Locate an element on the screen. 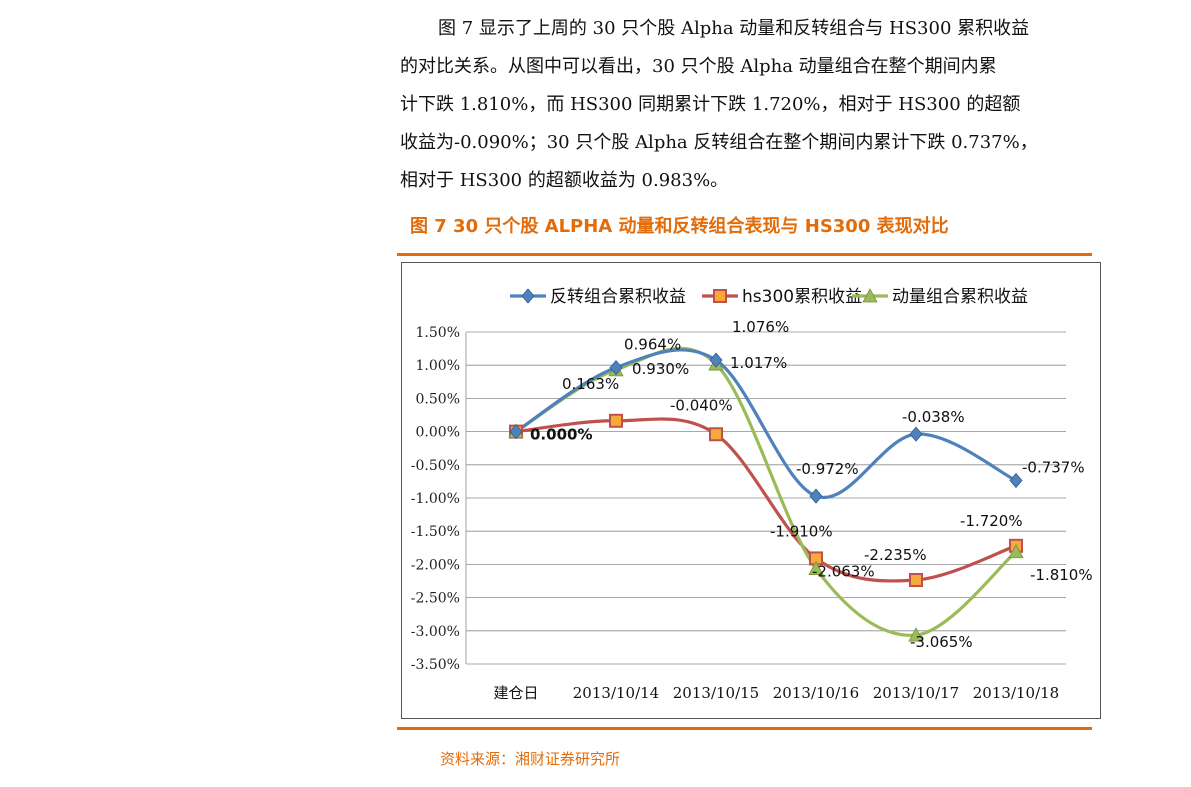 The image size is (1191, 787). paragraph-line: 的对比关系。从图中可以看出，30 只个股 Alpha 动量组合在整个期间内累 is located at coordinates (698, 66).